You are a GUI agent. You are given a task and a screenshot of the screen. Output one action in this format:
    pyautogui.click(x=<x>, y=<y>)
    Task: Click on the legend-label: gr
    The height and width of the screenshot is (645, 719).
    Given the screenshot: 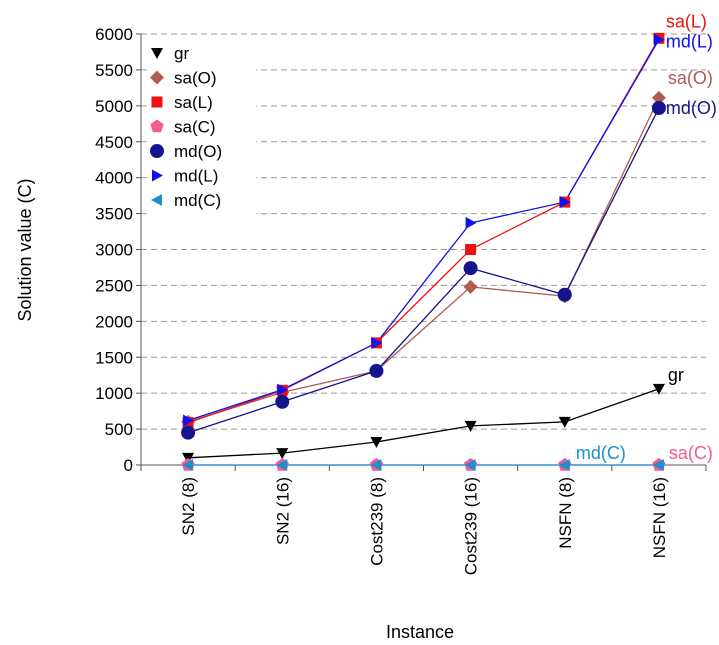 What is the action you would take?
    pyautogui.click(x=181, y=53)
    